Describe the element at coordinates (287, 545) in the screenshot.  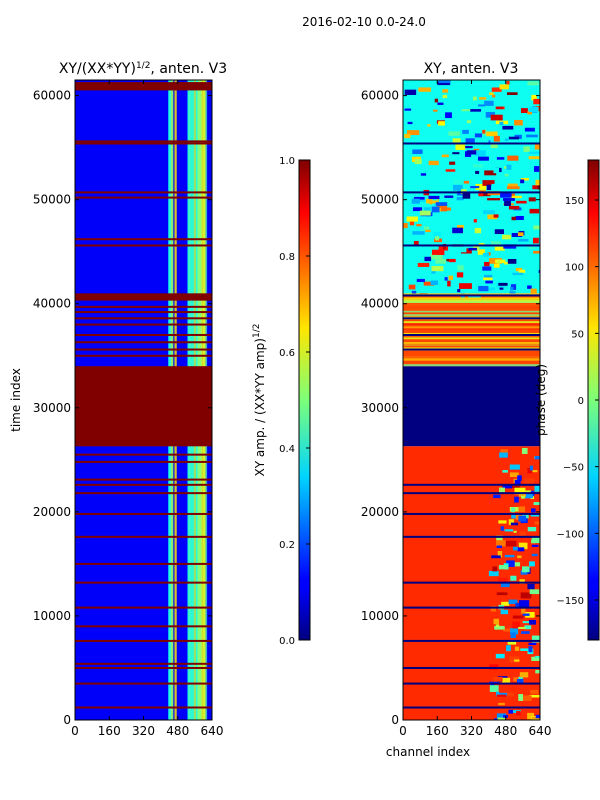
I see `colorbar-tick-label: 0.2` at that location.